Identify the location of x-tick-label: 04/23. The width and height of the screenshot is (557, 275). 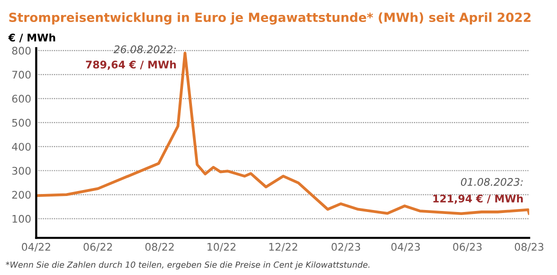
(405, 247).